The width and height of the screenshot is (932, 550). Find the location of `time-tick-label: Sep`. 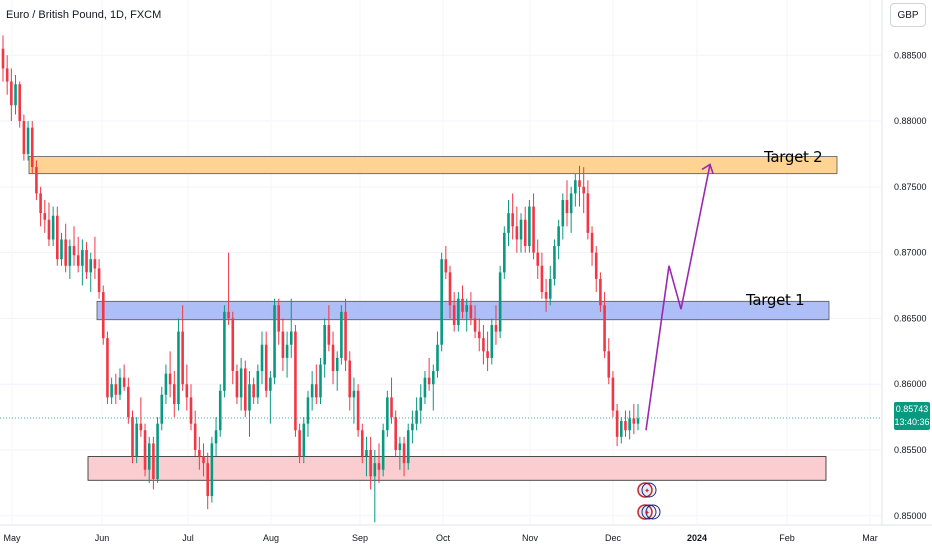

time-tick-label: Sep is located at coordinates (360, 538).